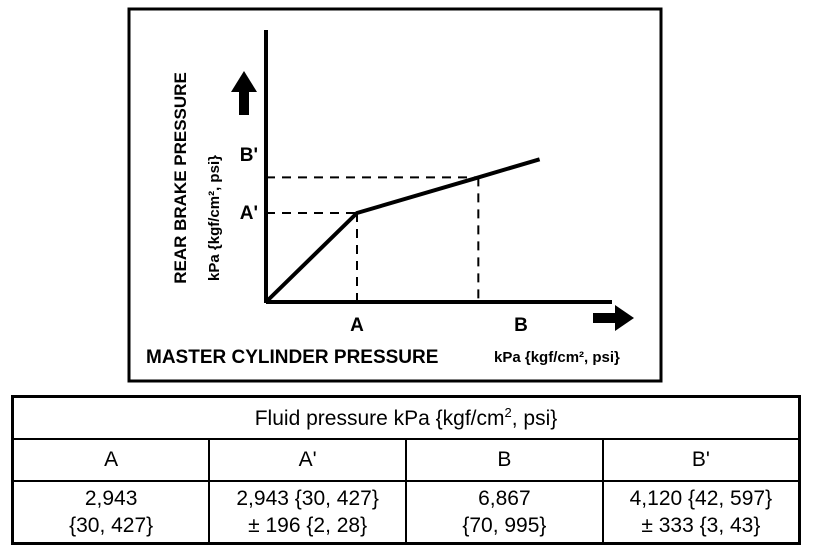 Image resolution: width=816 pixels, height=550 pixels. Describe the element at coordinates (701, 512) in the screenshot. I see `value-b-prime: 4,120 {42, 597} ± 333 {3, 43}` at that location.